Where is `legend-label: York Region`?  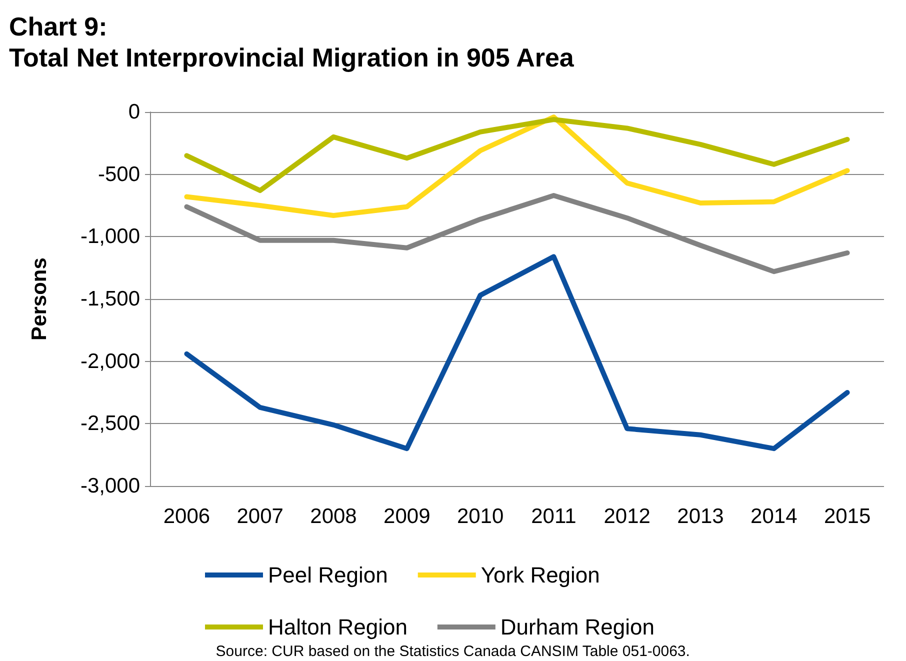 legend-label: York Region is located at coordinates (540, 575).